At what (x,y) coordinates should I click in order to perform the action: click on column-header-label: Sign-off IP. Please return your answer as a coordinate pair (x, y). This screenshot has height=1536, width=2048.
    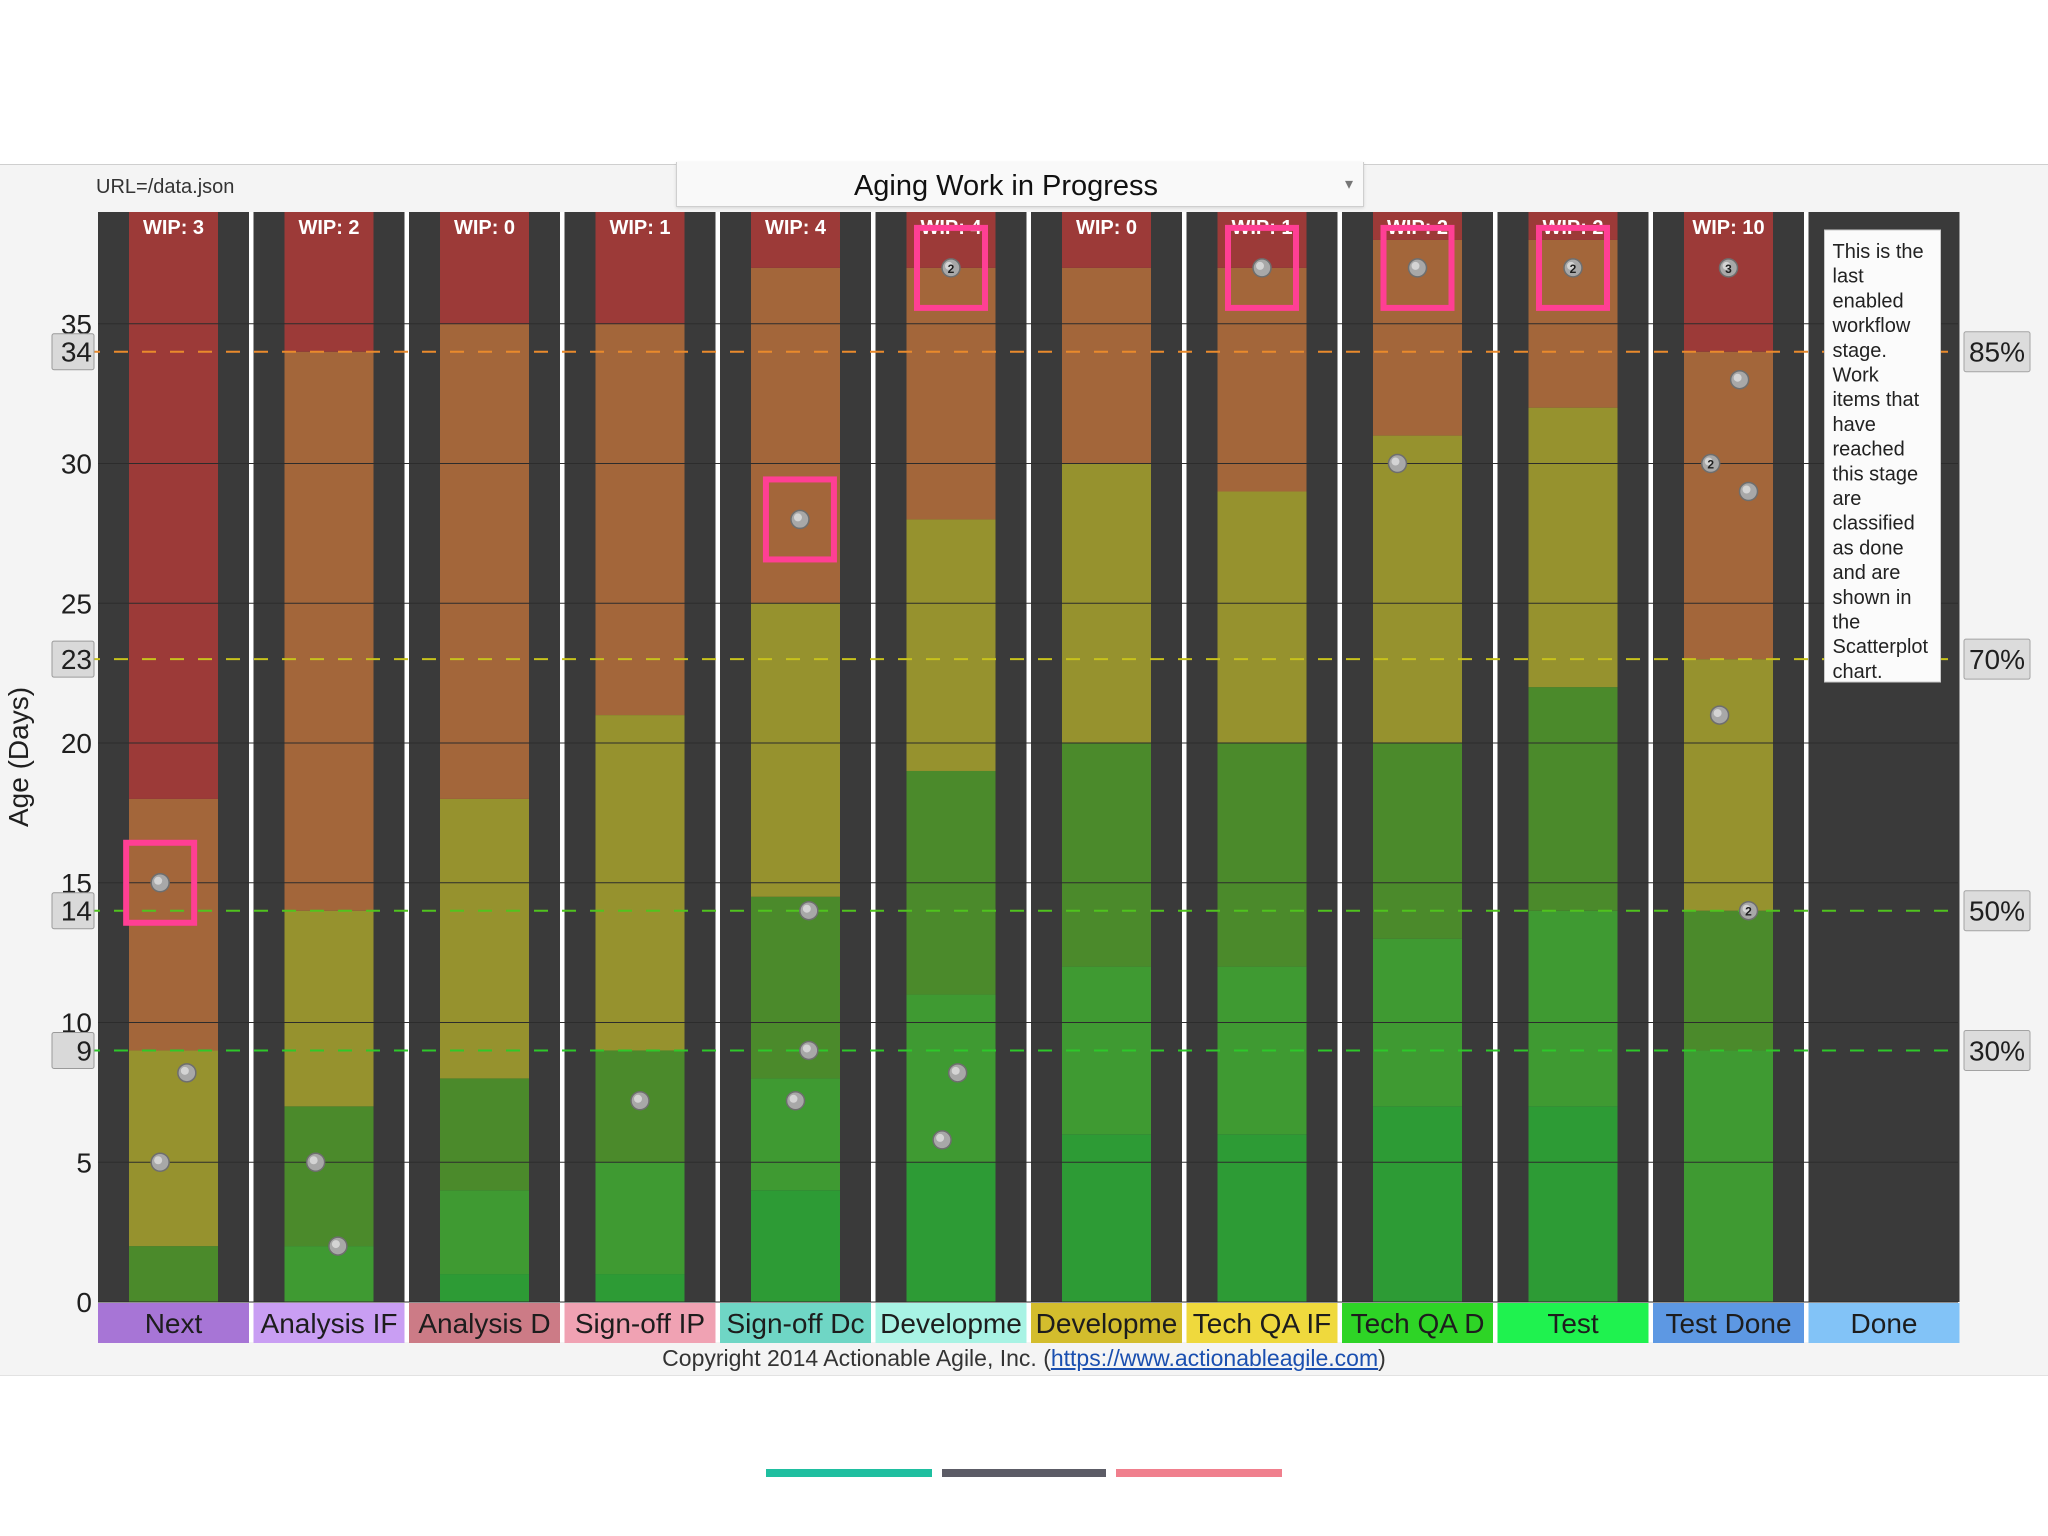
    Looking at the image, I should click on (640, 1323).